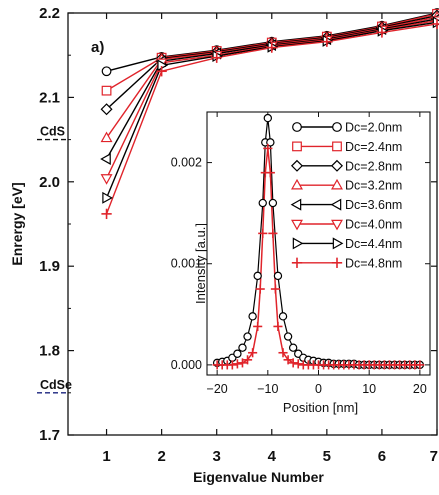 This screenshot has height=495, width=439. Describe the element at coordinates (49, 351) in the screenshot. I see `y-tick-label: 1.8` at that location.